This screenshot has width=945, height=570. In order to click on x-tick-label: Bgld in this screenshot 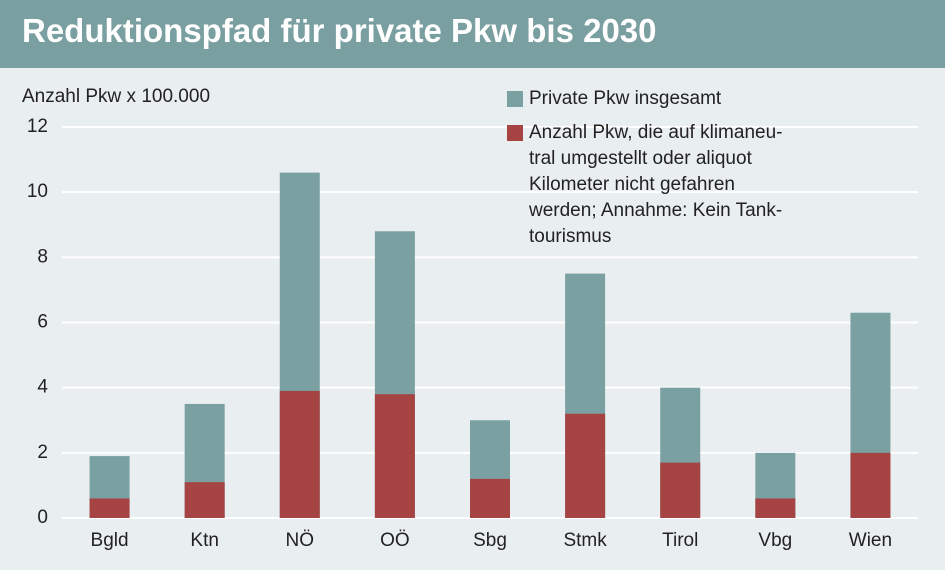, I will do `click(110, 540)`.